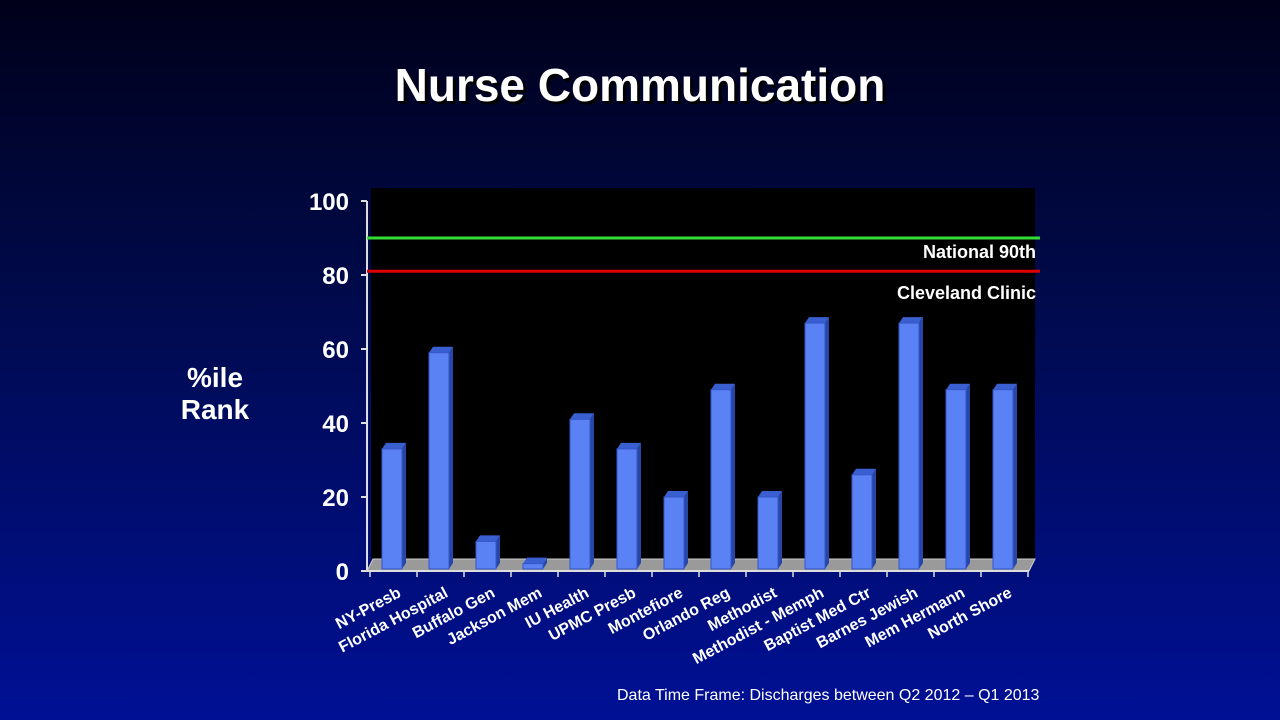 The height and width of the screenshot is (720, 1280). Describe the element at coordinates (335, 424) in the screenshot. I see `y-tick-label: 40` at that location.